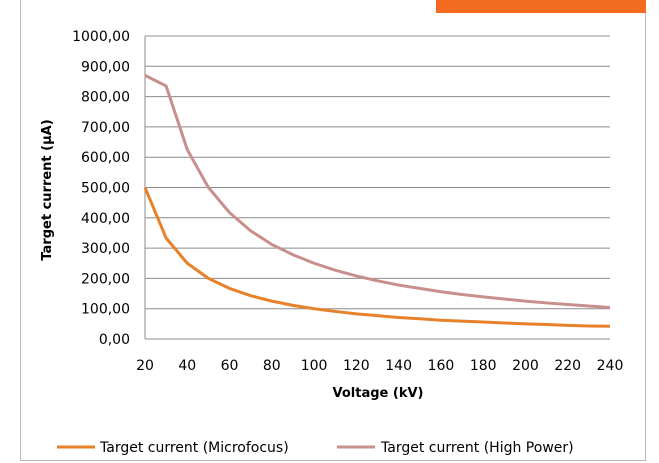  Describe the element at coordinates (314, 366) in the screenshot. I see `x-tick-label: 100` at that location.